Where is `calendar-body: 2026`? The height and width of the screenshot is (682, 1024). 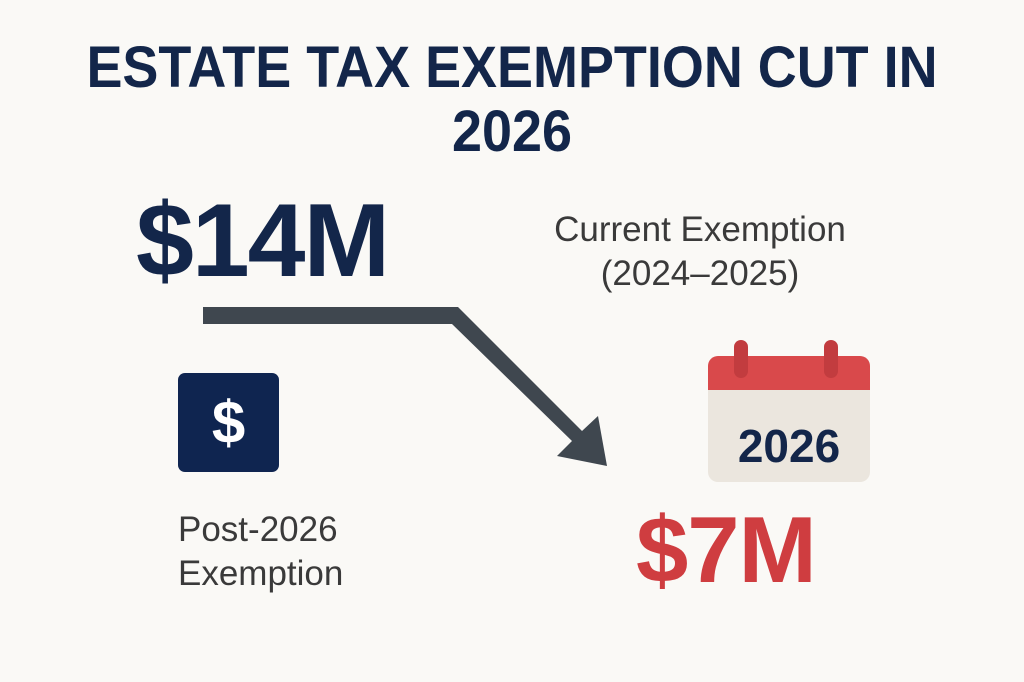
calendar-body: 2026 is located at coordinates (789, 419).